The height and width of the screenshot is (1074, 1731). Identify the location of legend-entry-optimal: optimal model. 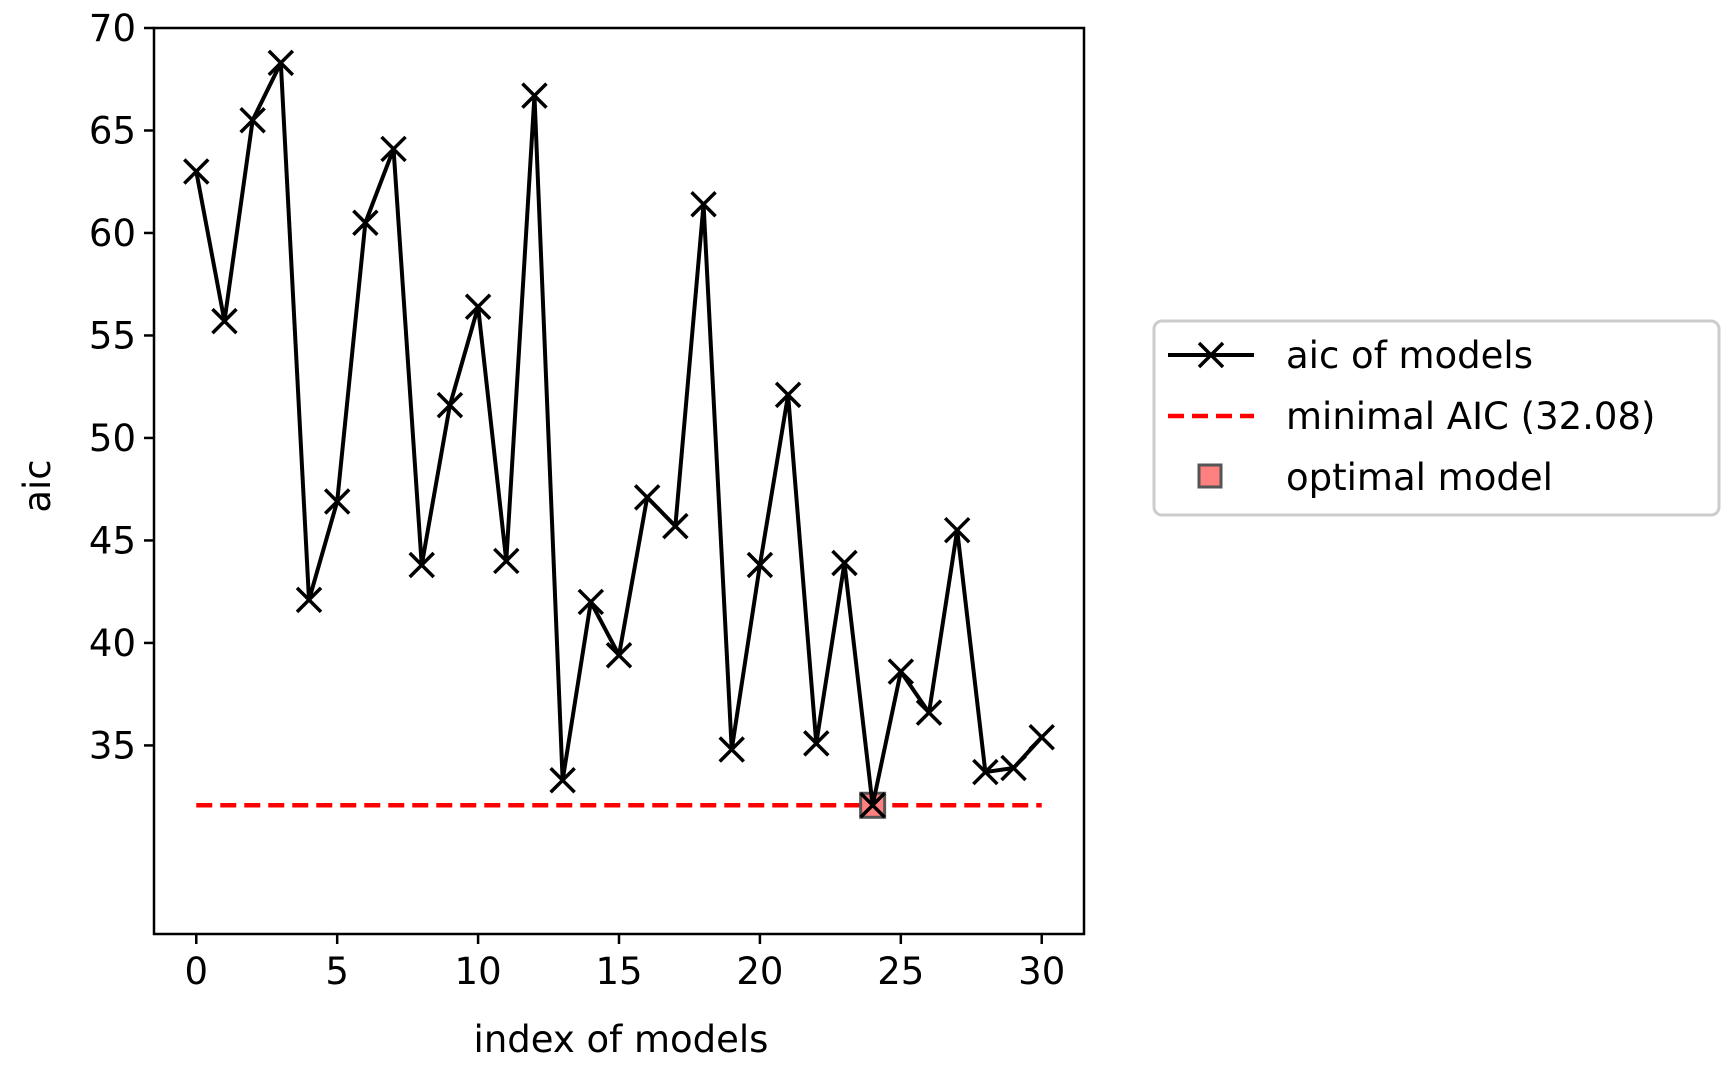
(1375, 477).